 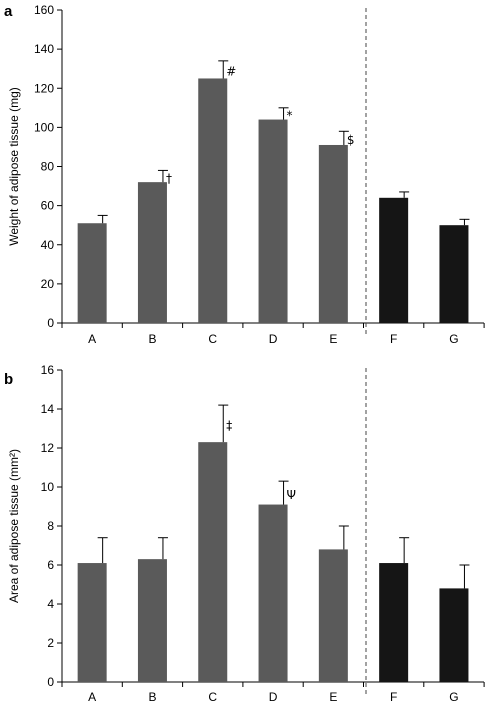 I want to click on y-tick-label: 4, so click(x=50, y=604).